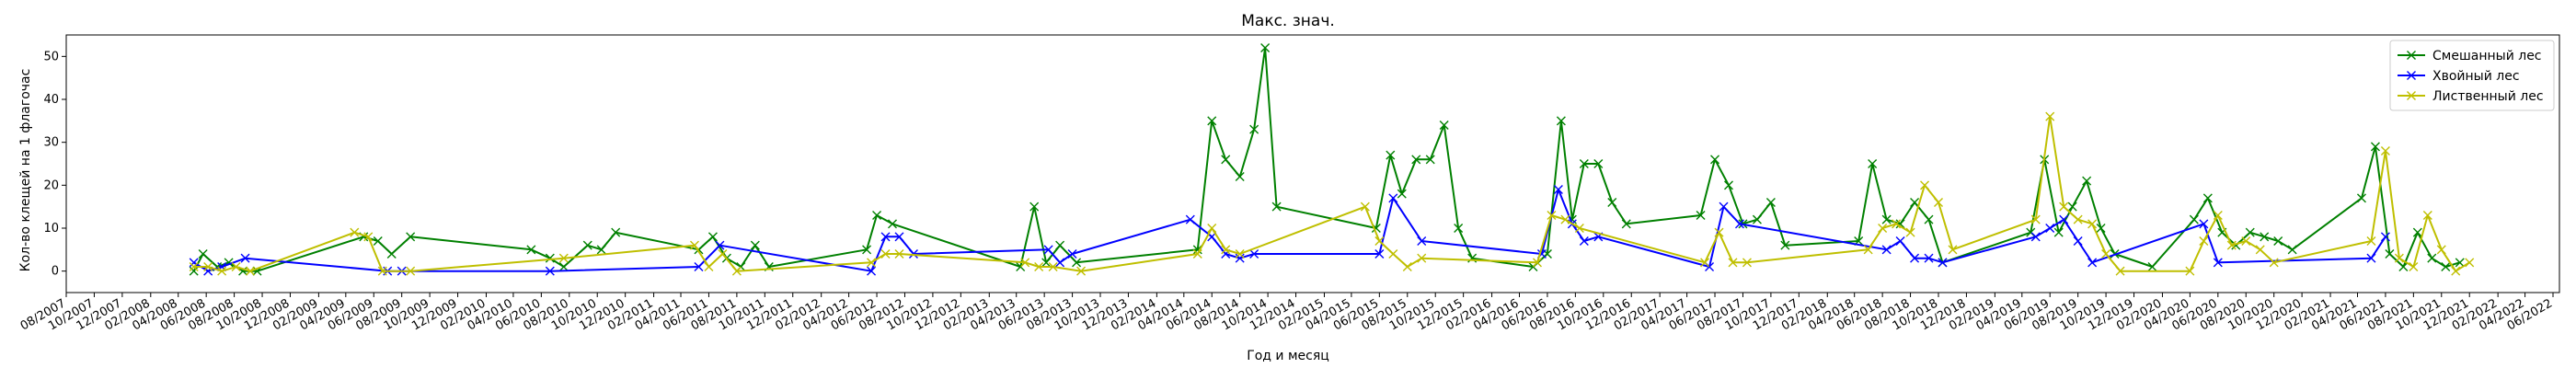  What do you see at coordinates (51, 56) in the screenshot?
I see `y-tick-label: 50` at bounding box center [51, 56].